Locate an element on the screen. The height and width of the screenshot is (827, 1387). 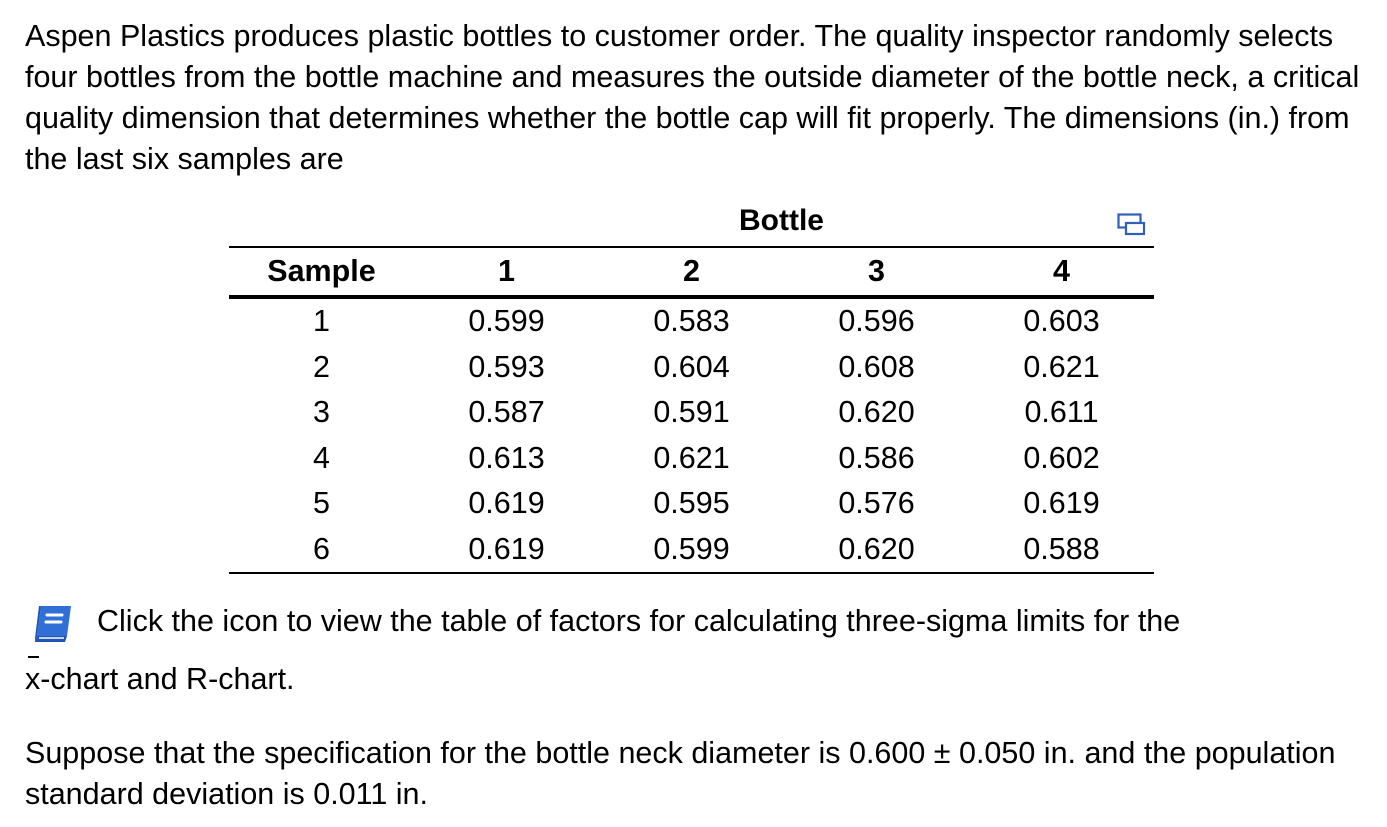
table-row: 1 0.599 0.583 0.596 0.603 is located at coordinates (691, 321).